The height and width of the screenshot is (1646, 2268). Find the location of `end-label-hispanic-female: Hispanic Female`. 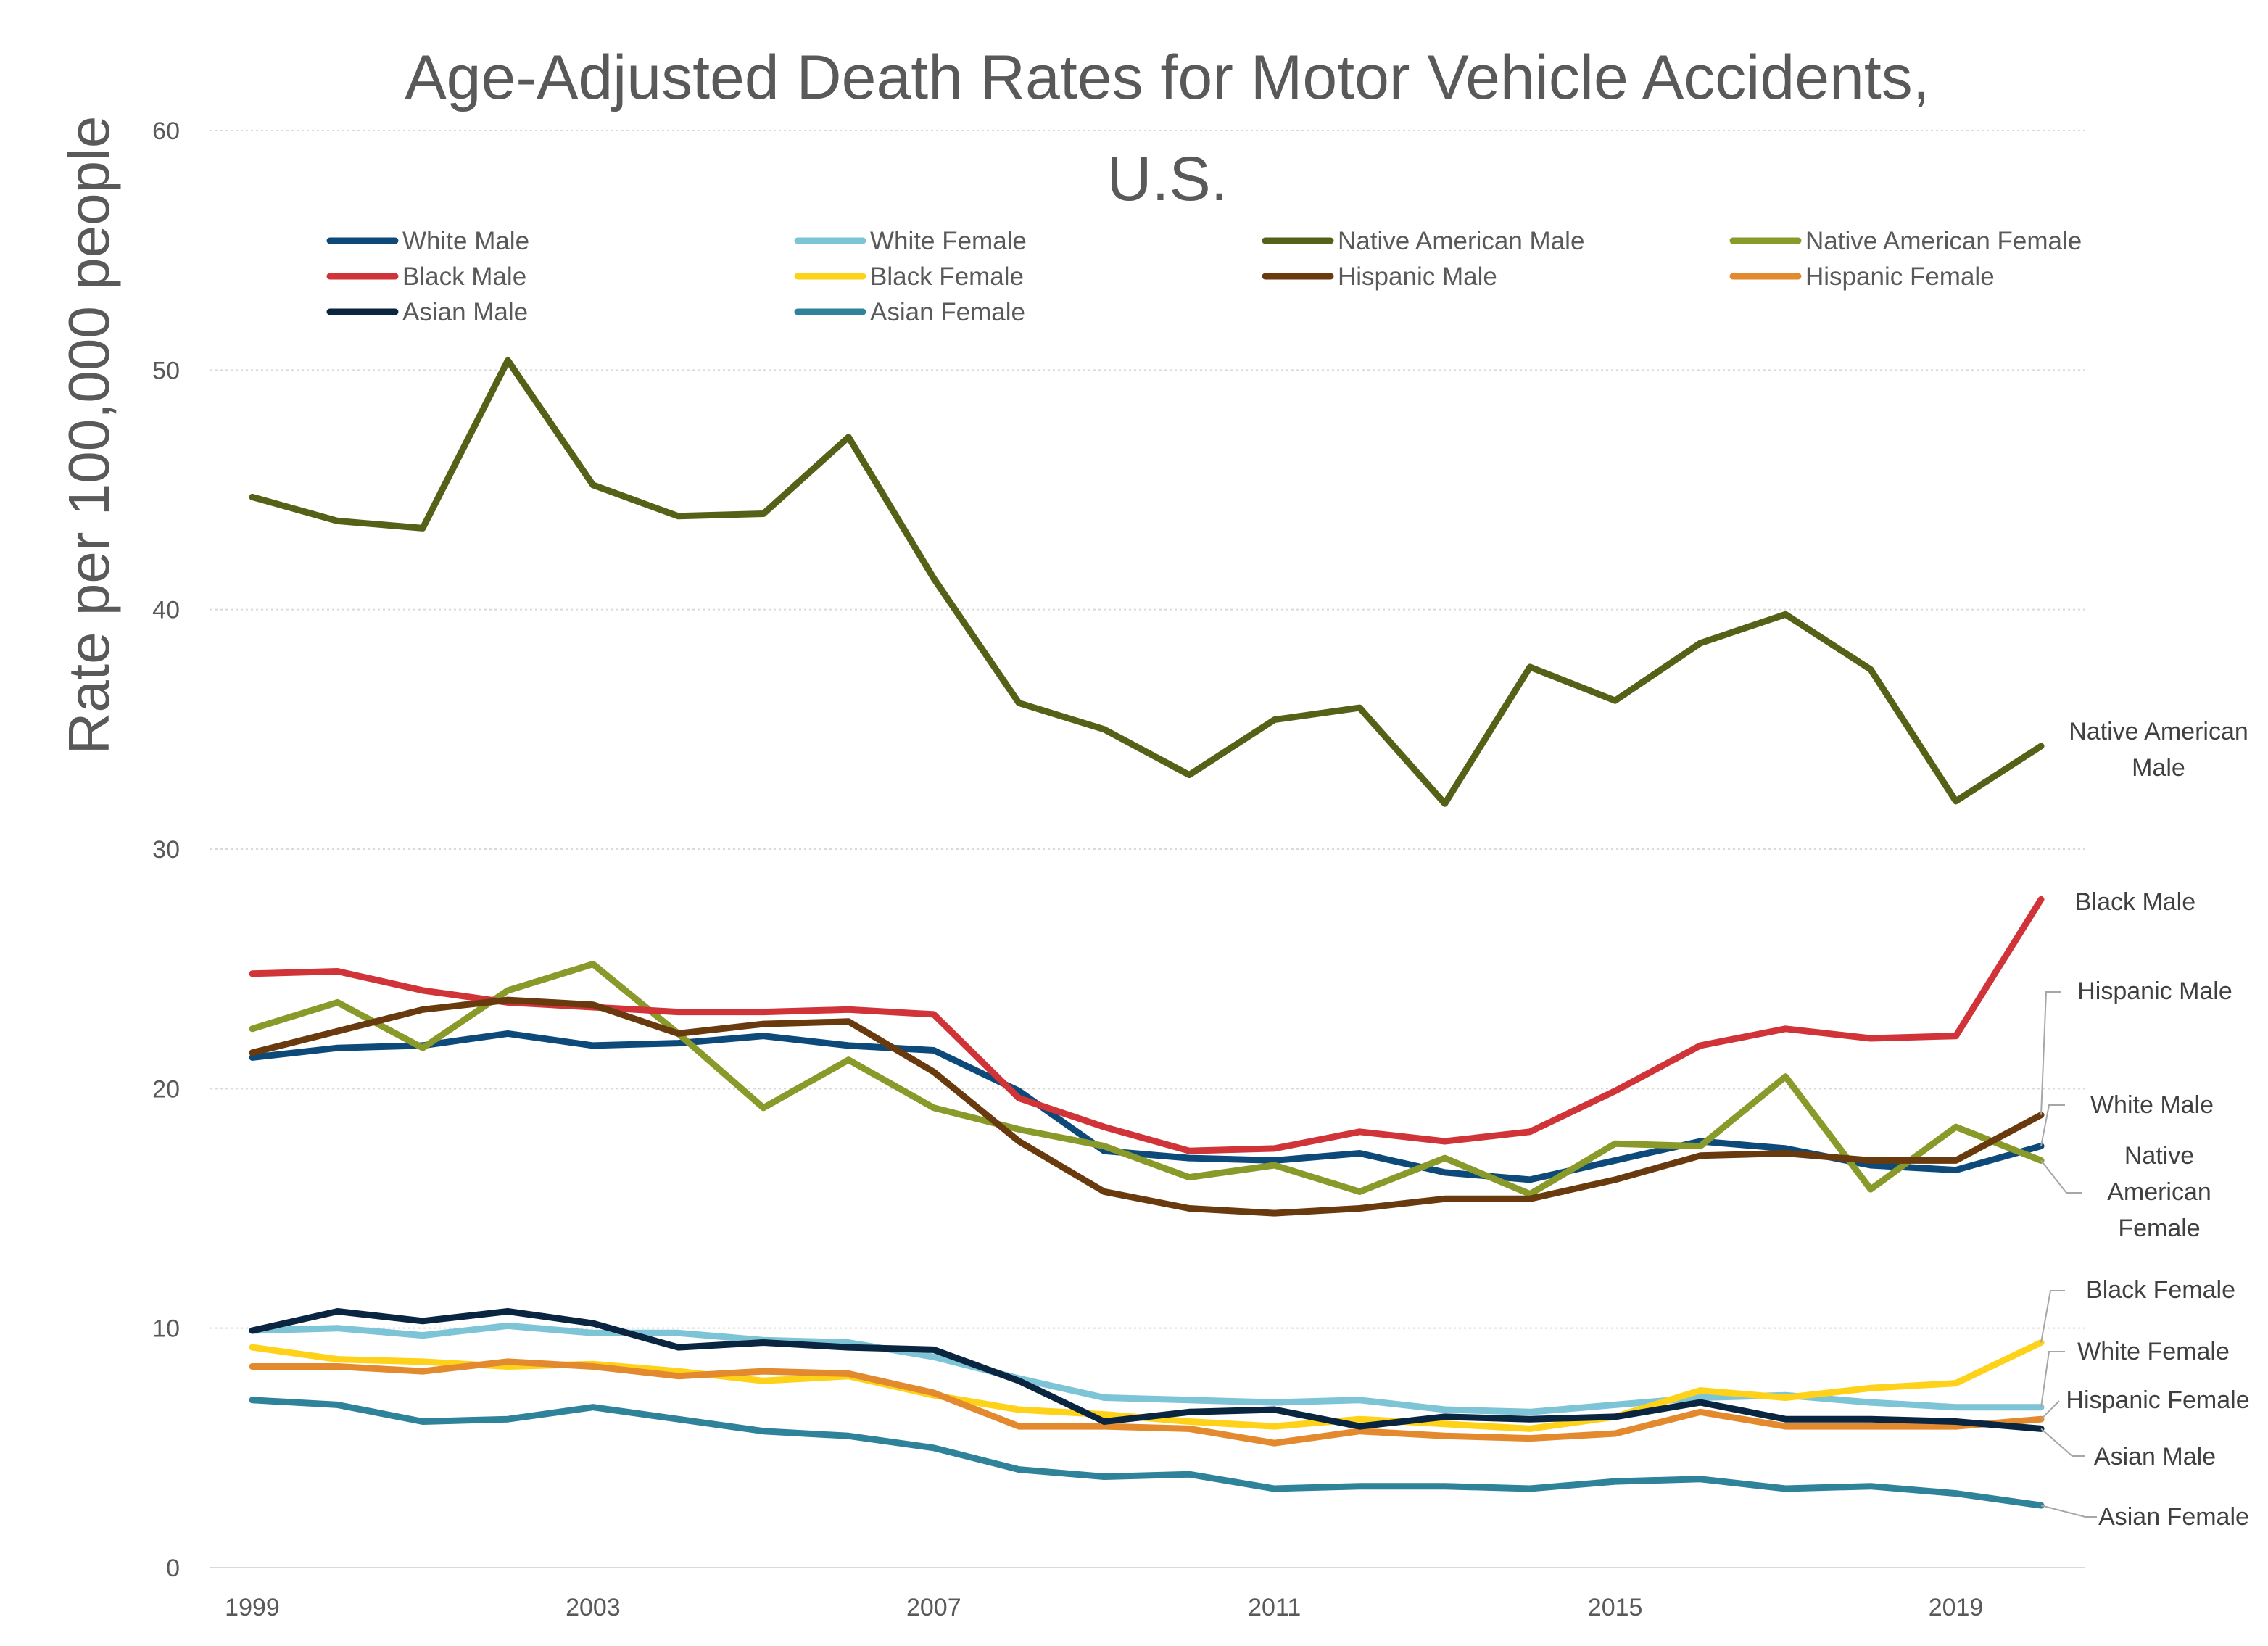

end-label-hispanic-female: Hispanic Female is located at coordinates (2157, 1400).